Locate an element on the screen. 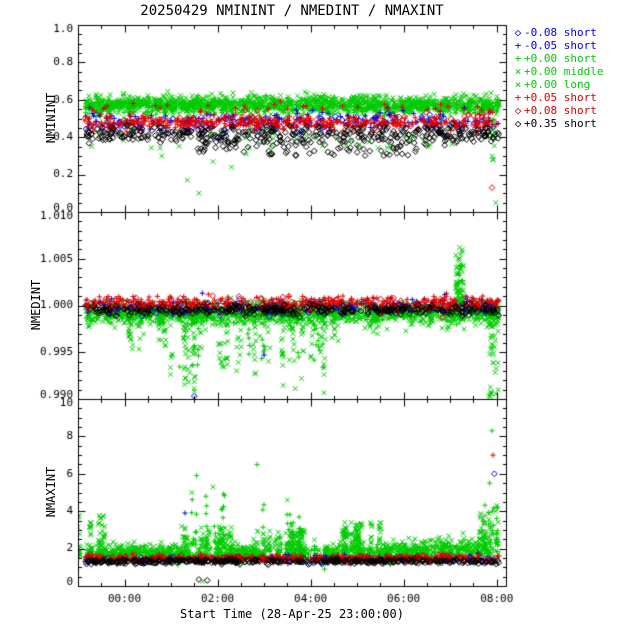 This screenshot has height=640, width=640. legend-item: × +0.00 middle is located at coordinates (558, 71).